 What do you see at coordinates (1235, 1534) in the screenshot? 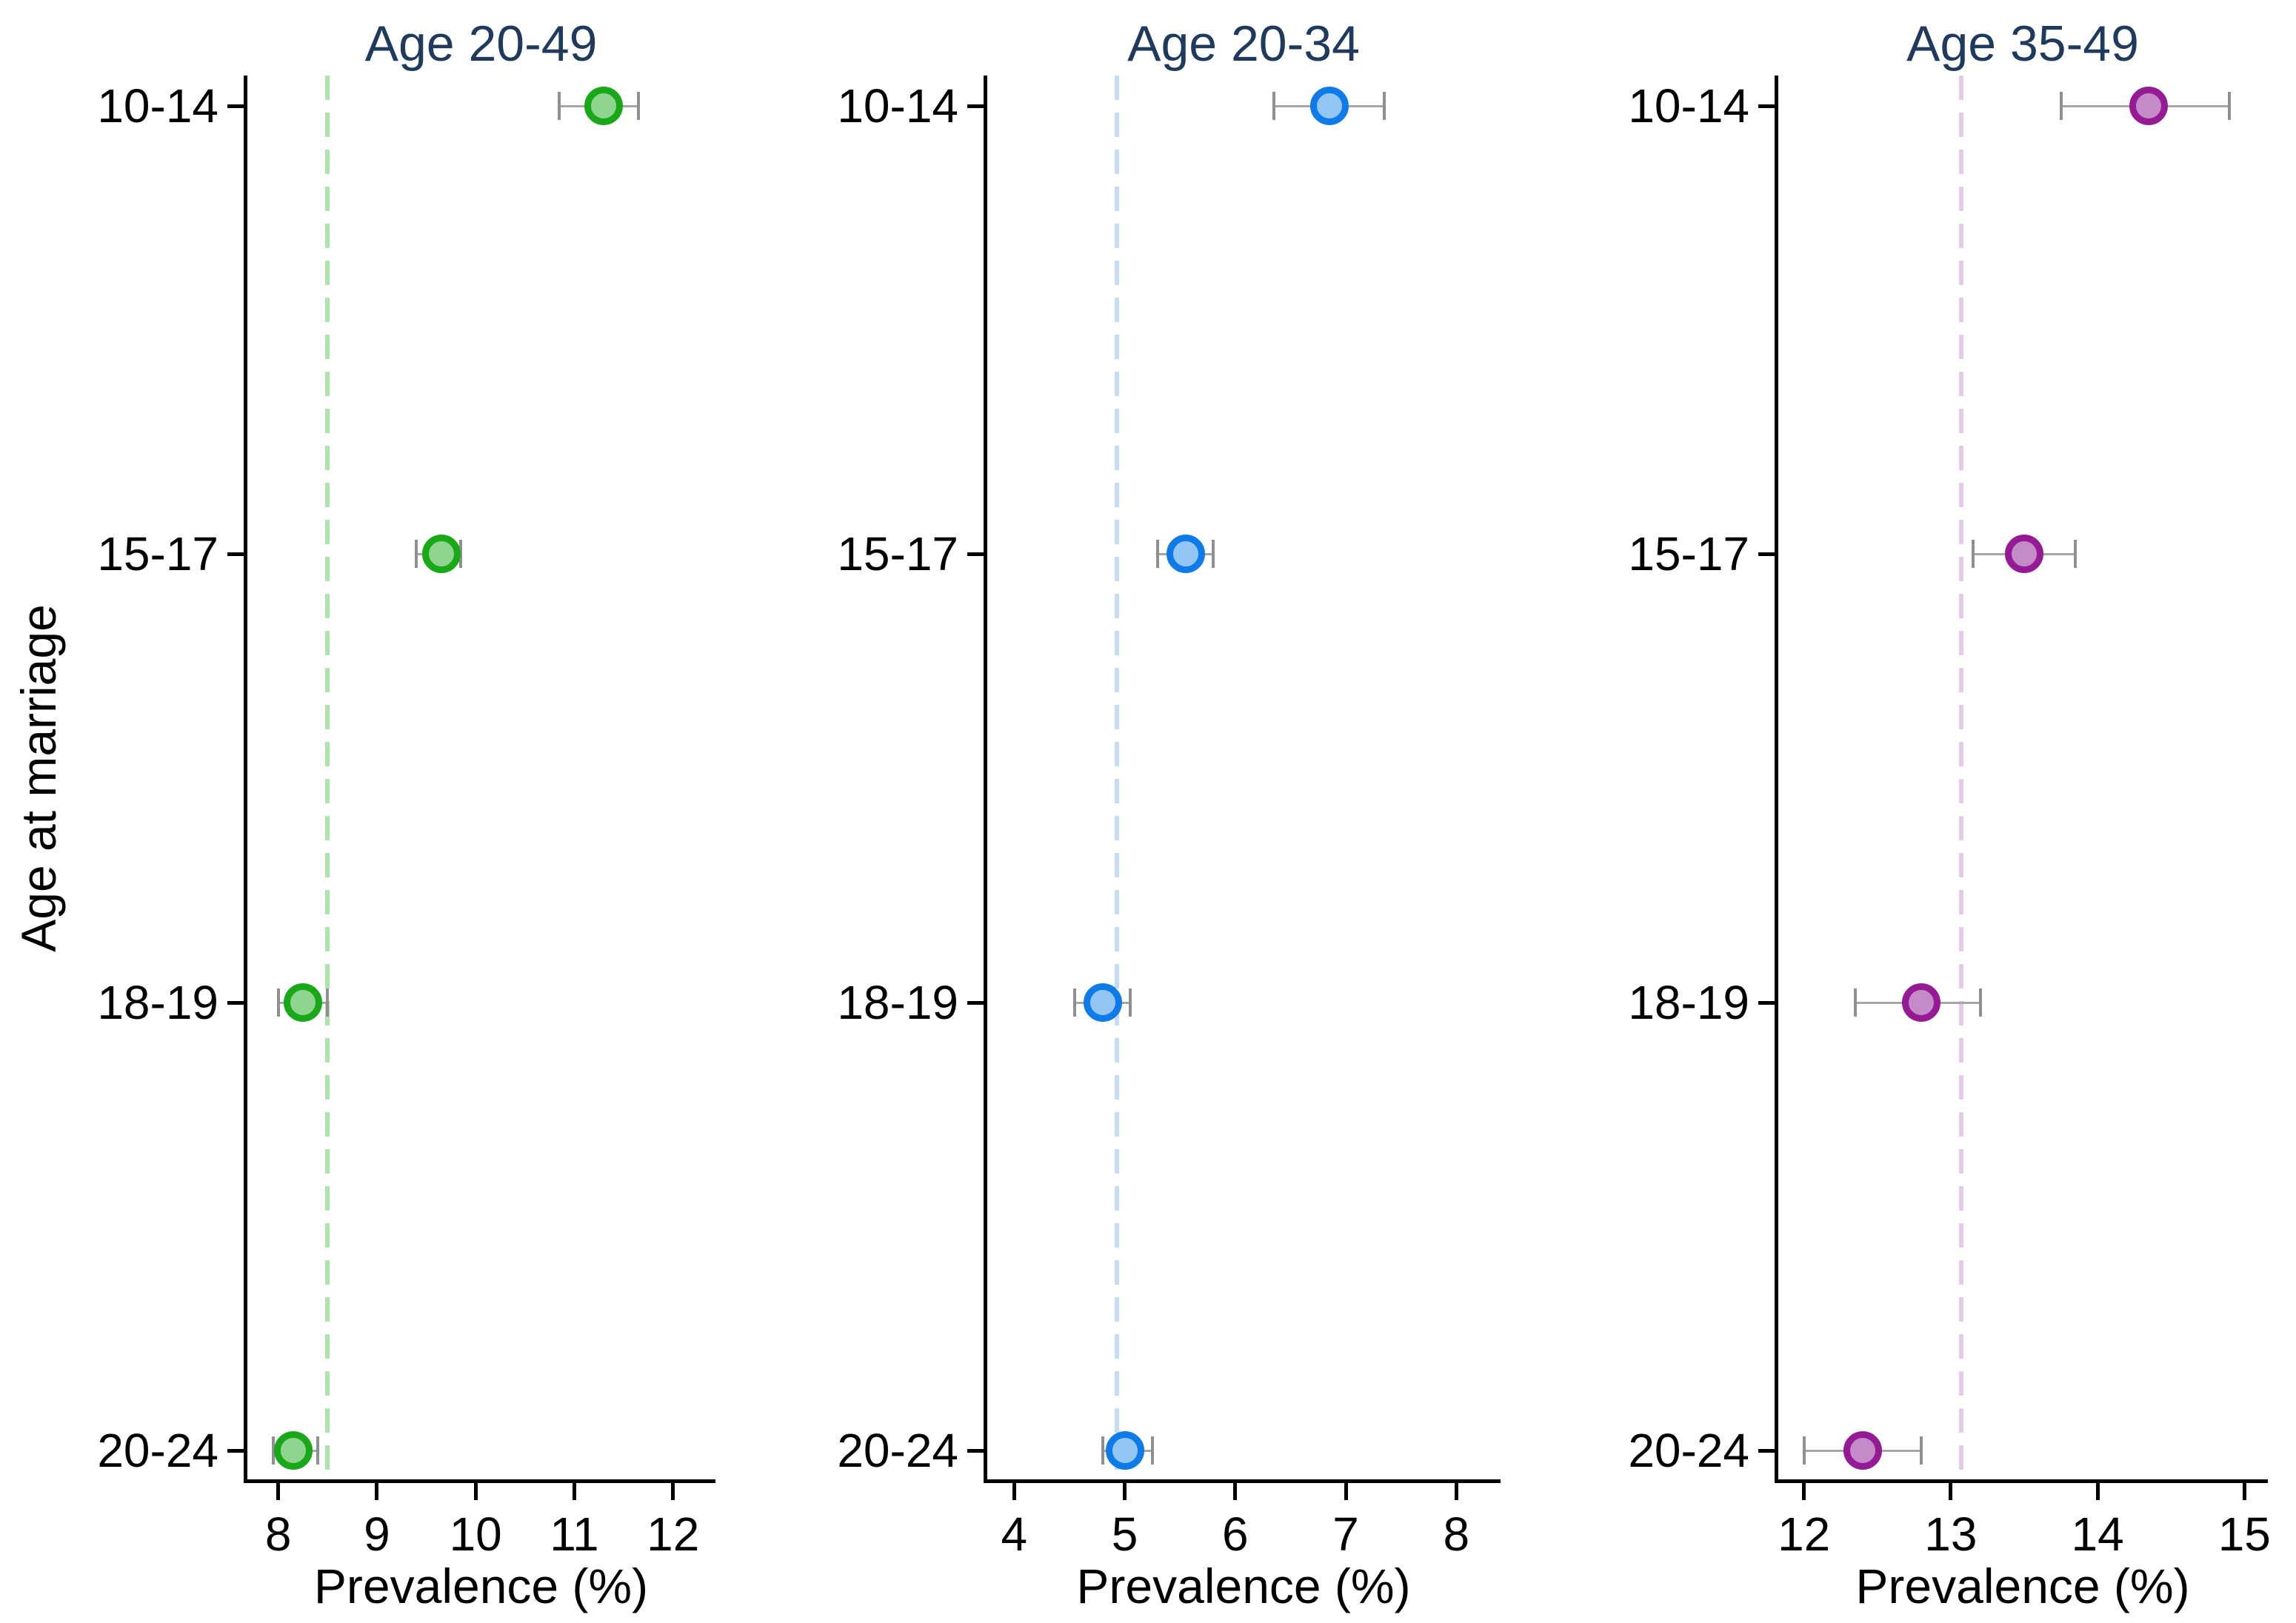
I see `x-tick-label: 6` at bounding box center [1235, 1534].